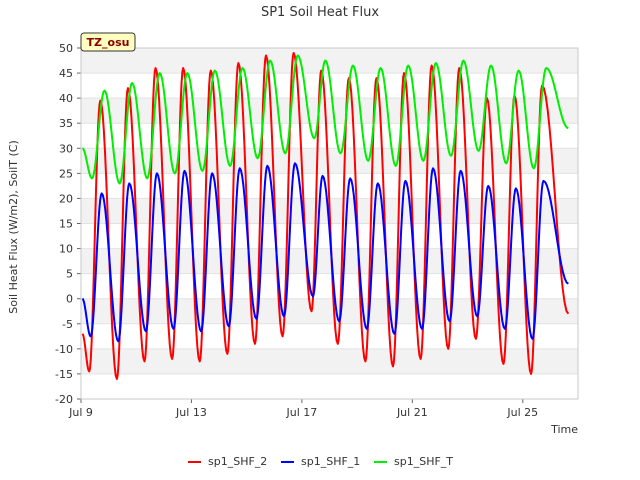 This screenshot has height=480, width=640. I want to click on legend: sp1_SHF_2 sp1_SHF_1 sp1_SHF_T, so click(320, 461).